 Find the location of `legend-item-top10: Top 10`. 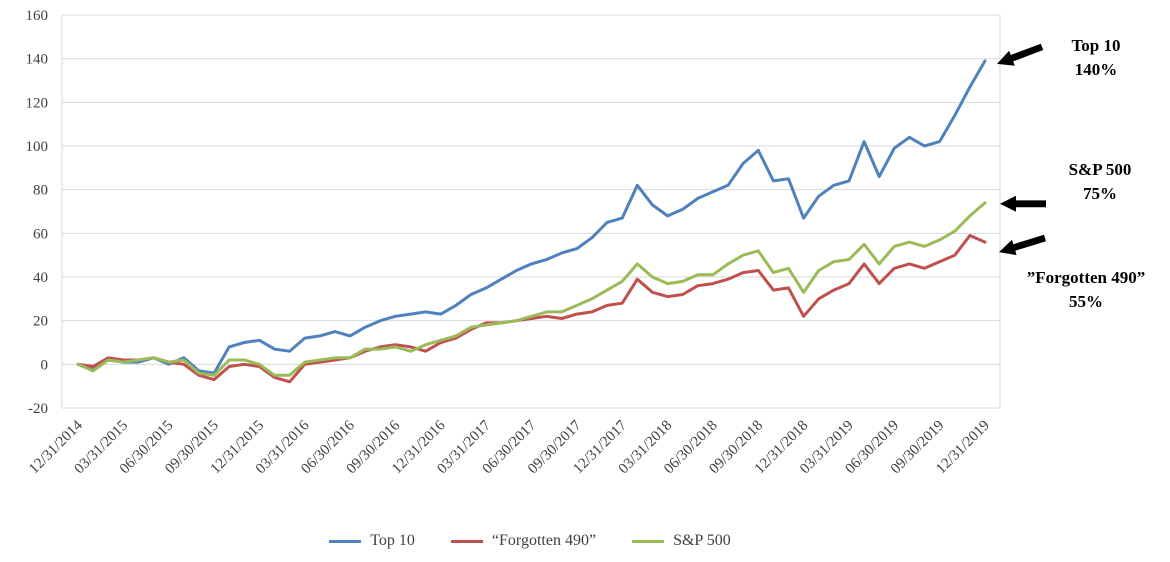

legend-item-top10: Top 10 is located at coordinates (372, 541).